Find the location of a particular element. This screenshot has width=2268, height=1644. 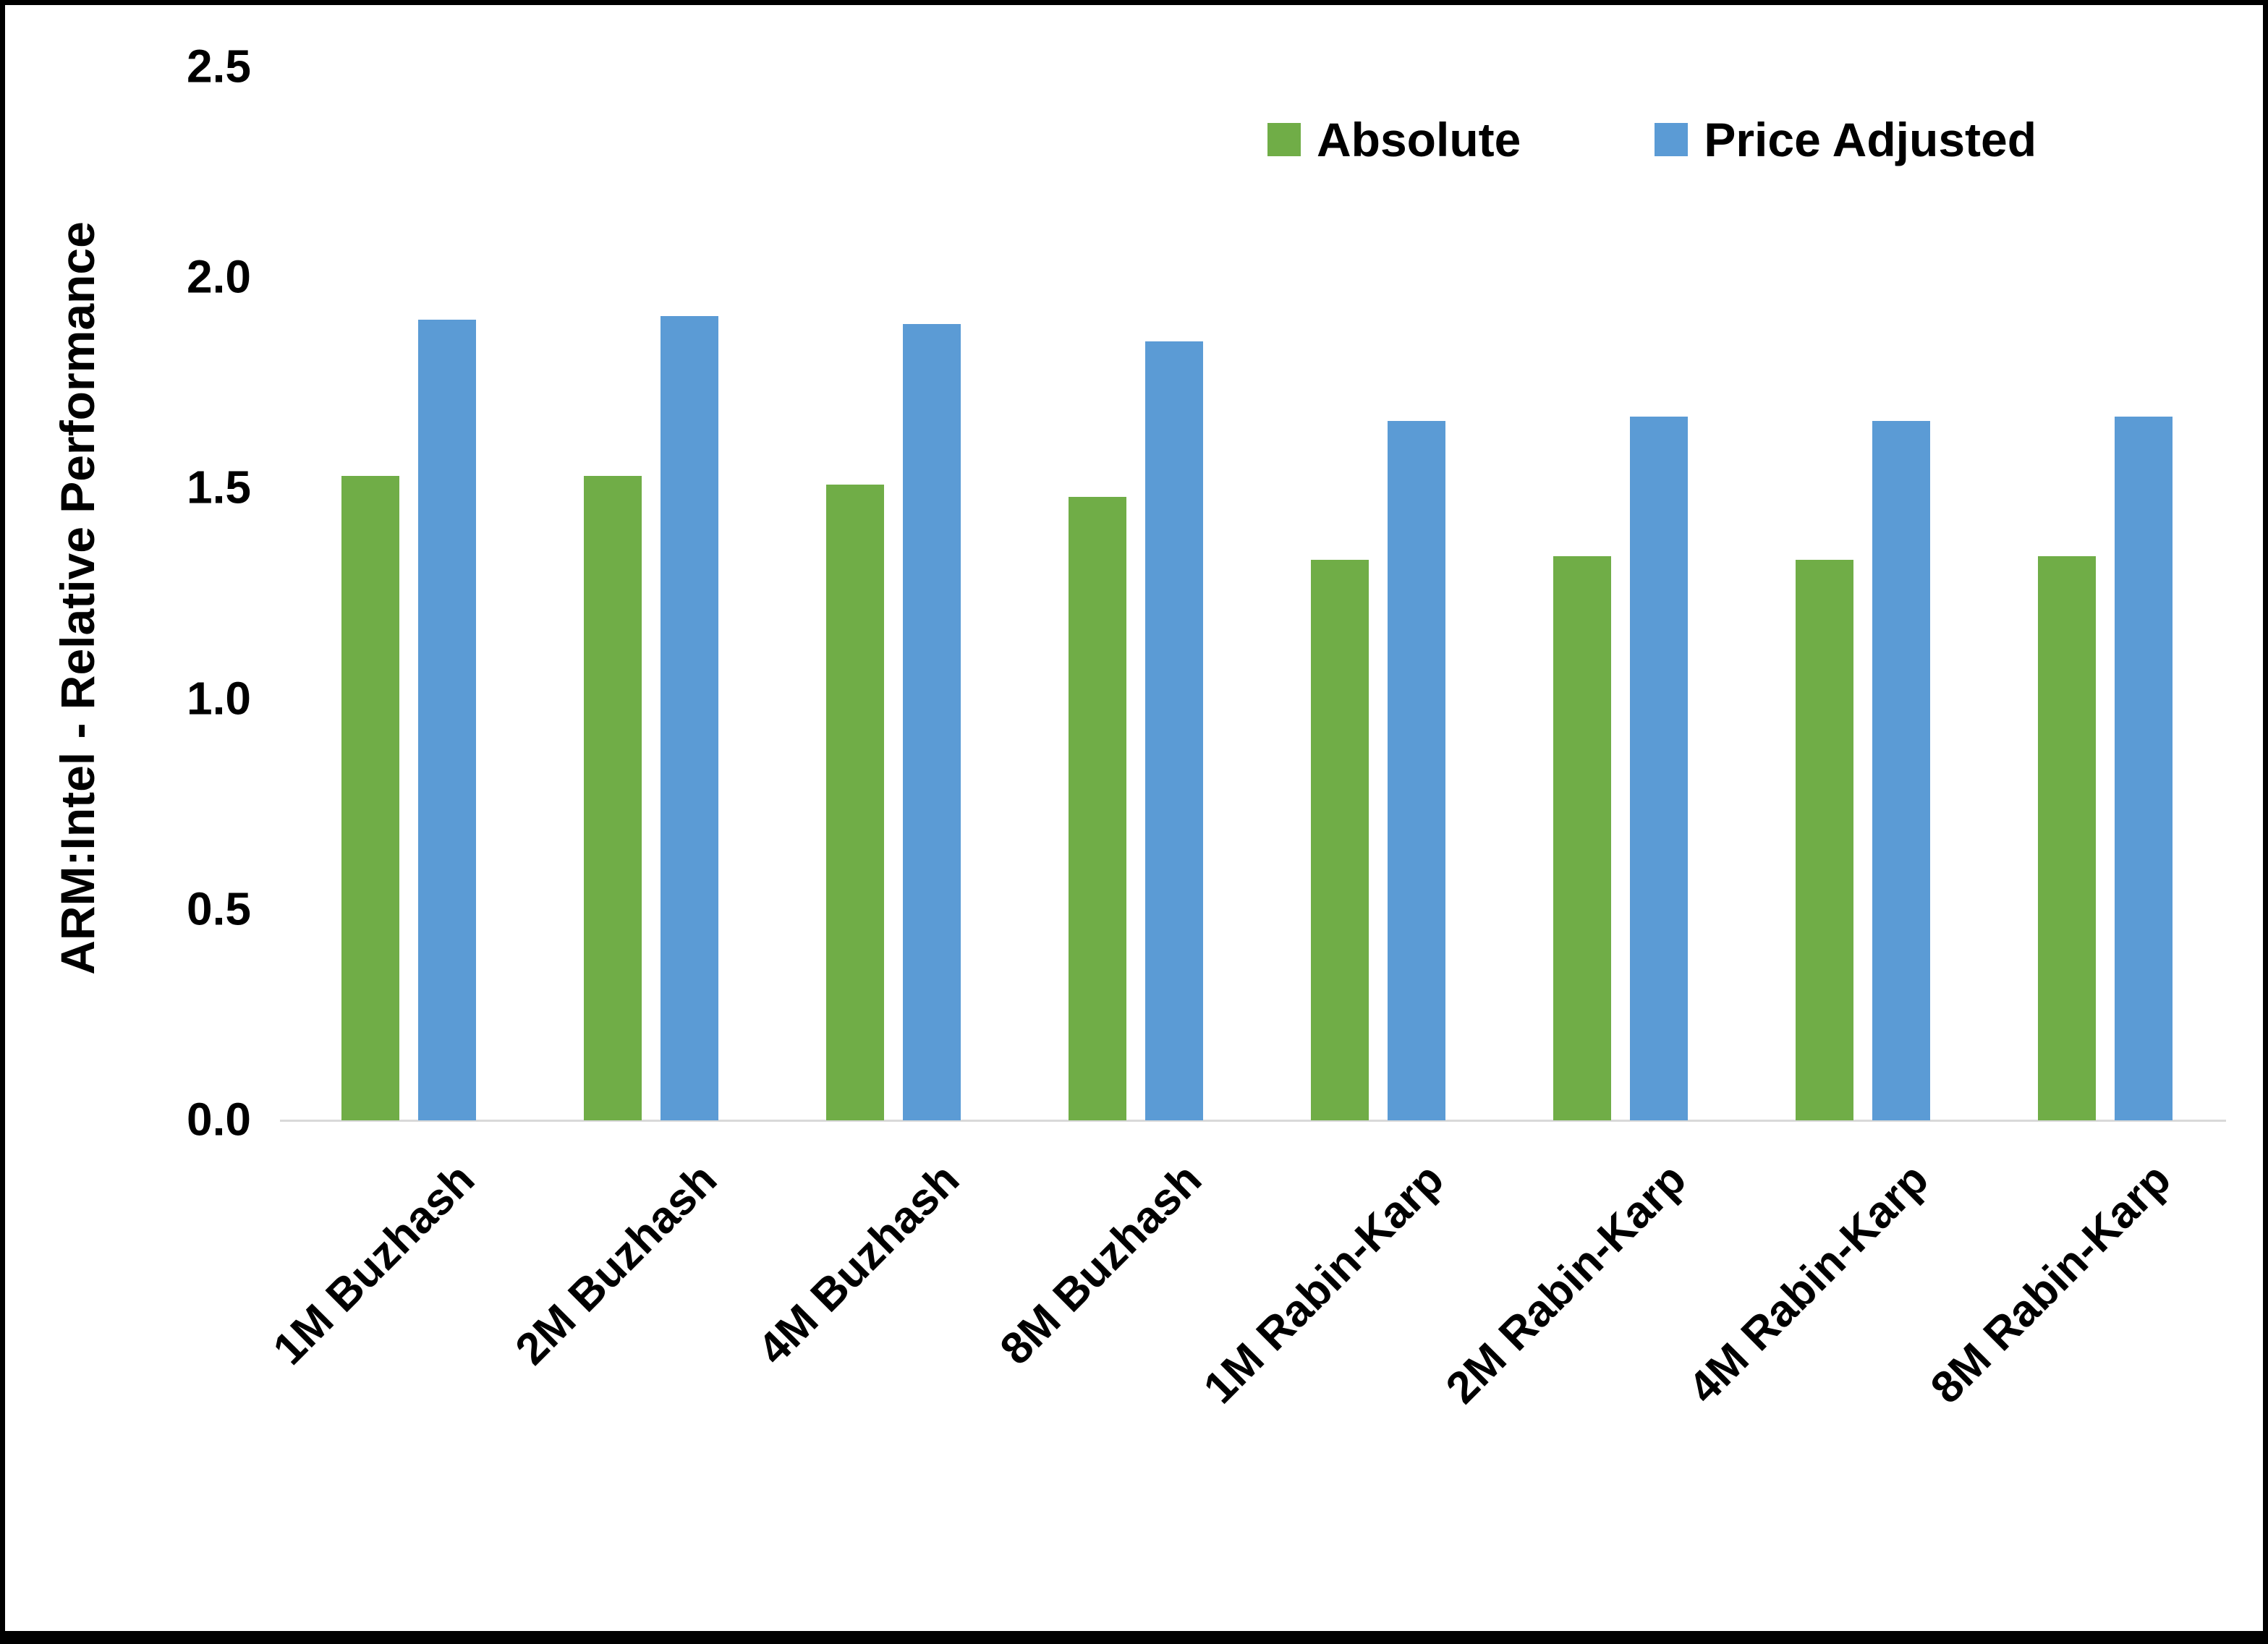

x-category-label: 8M Rabin-Karp is located at coordinates (2050, 1283).